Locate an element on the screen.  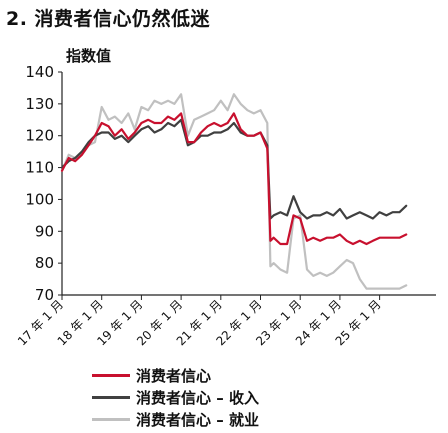
legend-label: 消费者信心 – 就业 is located at coordinates (197, 419).